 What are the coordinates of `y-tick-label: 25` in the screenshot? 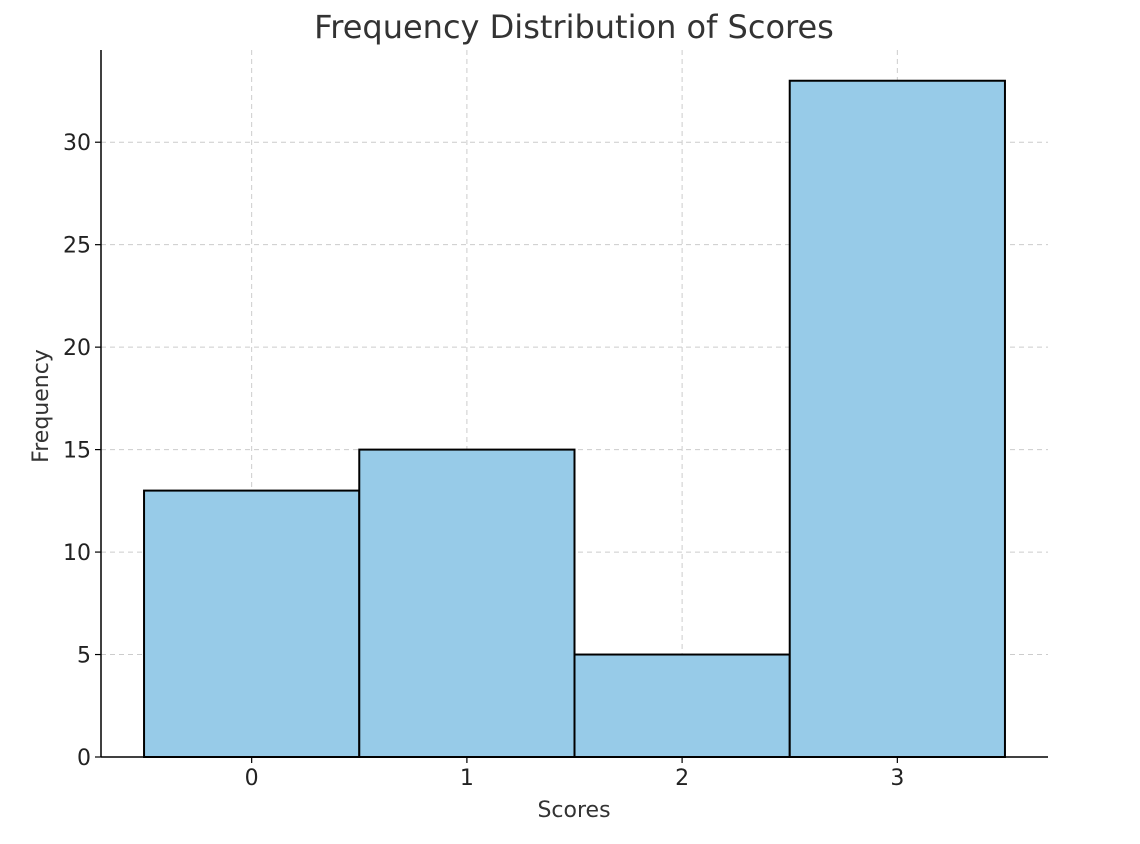 It's located at (77, 246).